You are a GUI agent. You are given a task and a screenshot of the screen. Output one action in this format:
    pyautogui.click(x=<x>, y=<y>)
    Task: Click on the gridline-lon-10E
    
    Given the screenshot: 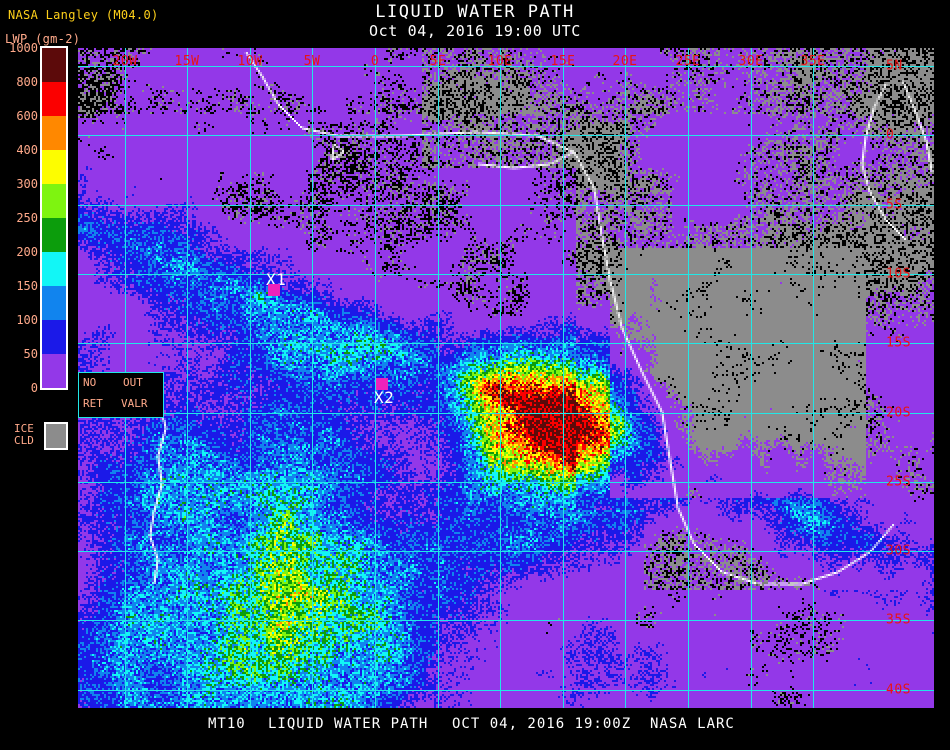 What is the action you would take?
    pyautogui.click(x=500, y=378)
    